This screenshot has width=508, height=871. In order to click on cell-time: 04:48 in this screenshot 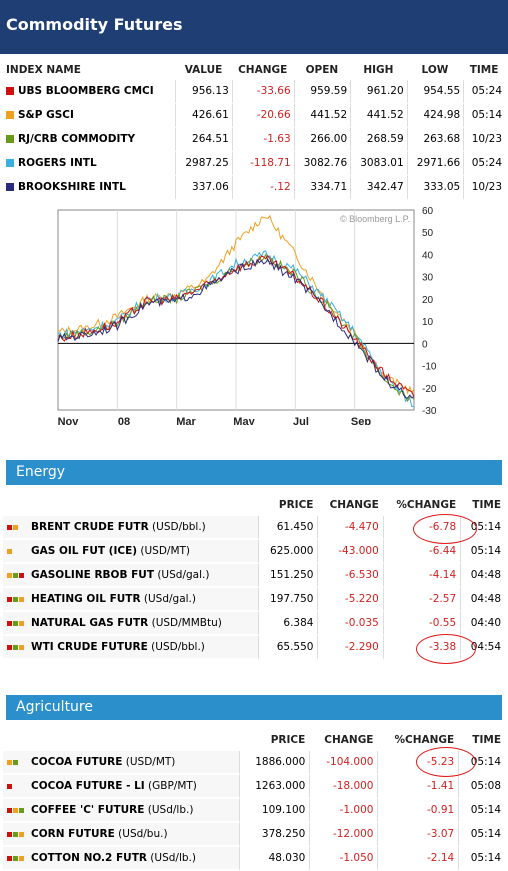, I will do `click(482, 600)`.